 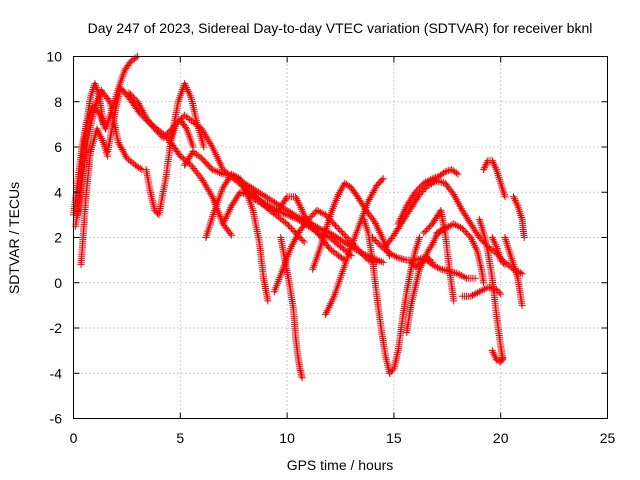 What do you see at coordinates (340, 465) in the screenshot?
I see `x-axis-label: GPS time / hours` at bounding box center [340, 465].